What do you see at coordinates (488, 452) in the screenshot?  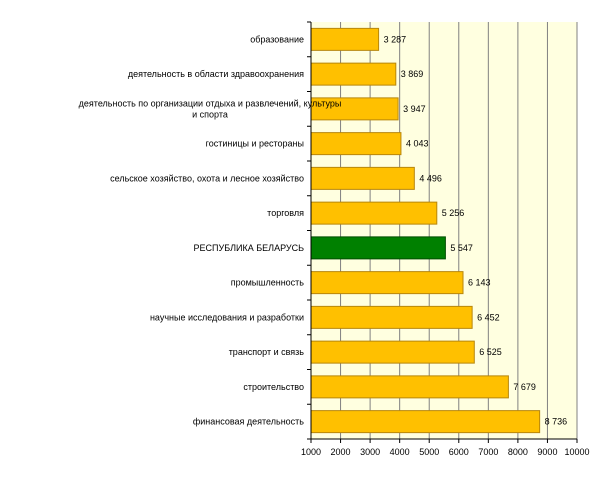 I see `x-tick-label: 7000` at bounding box center [488, 452].